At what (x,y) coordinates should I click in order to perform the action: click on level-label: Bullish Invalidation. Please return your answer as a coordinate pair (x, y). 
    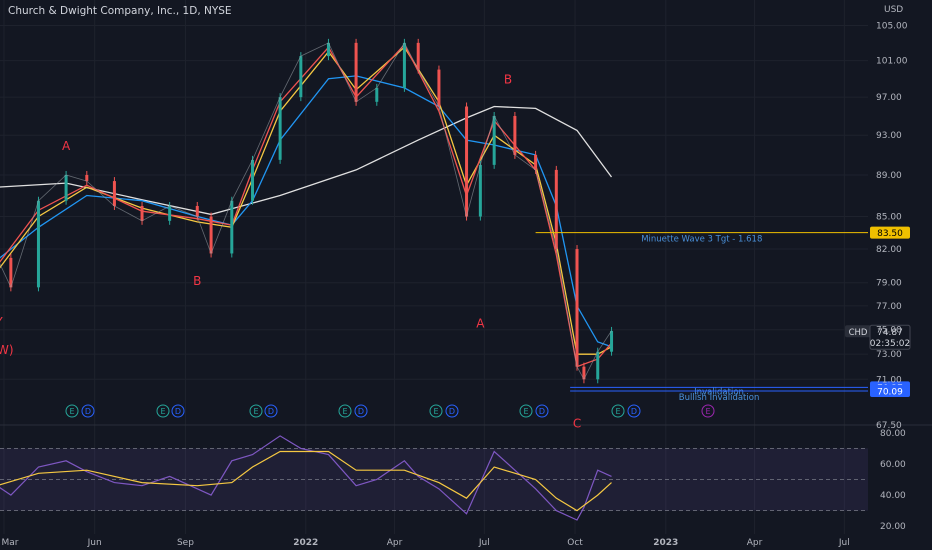
    Looking at the image, I should click on (719, 398).